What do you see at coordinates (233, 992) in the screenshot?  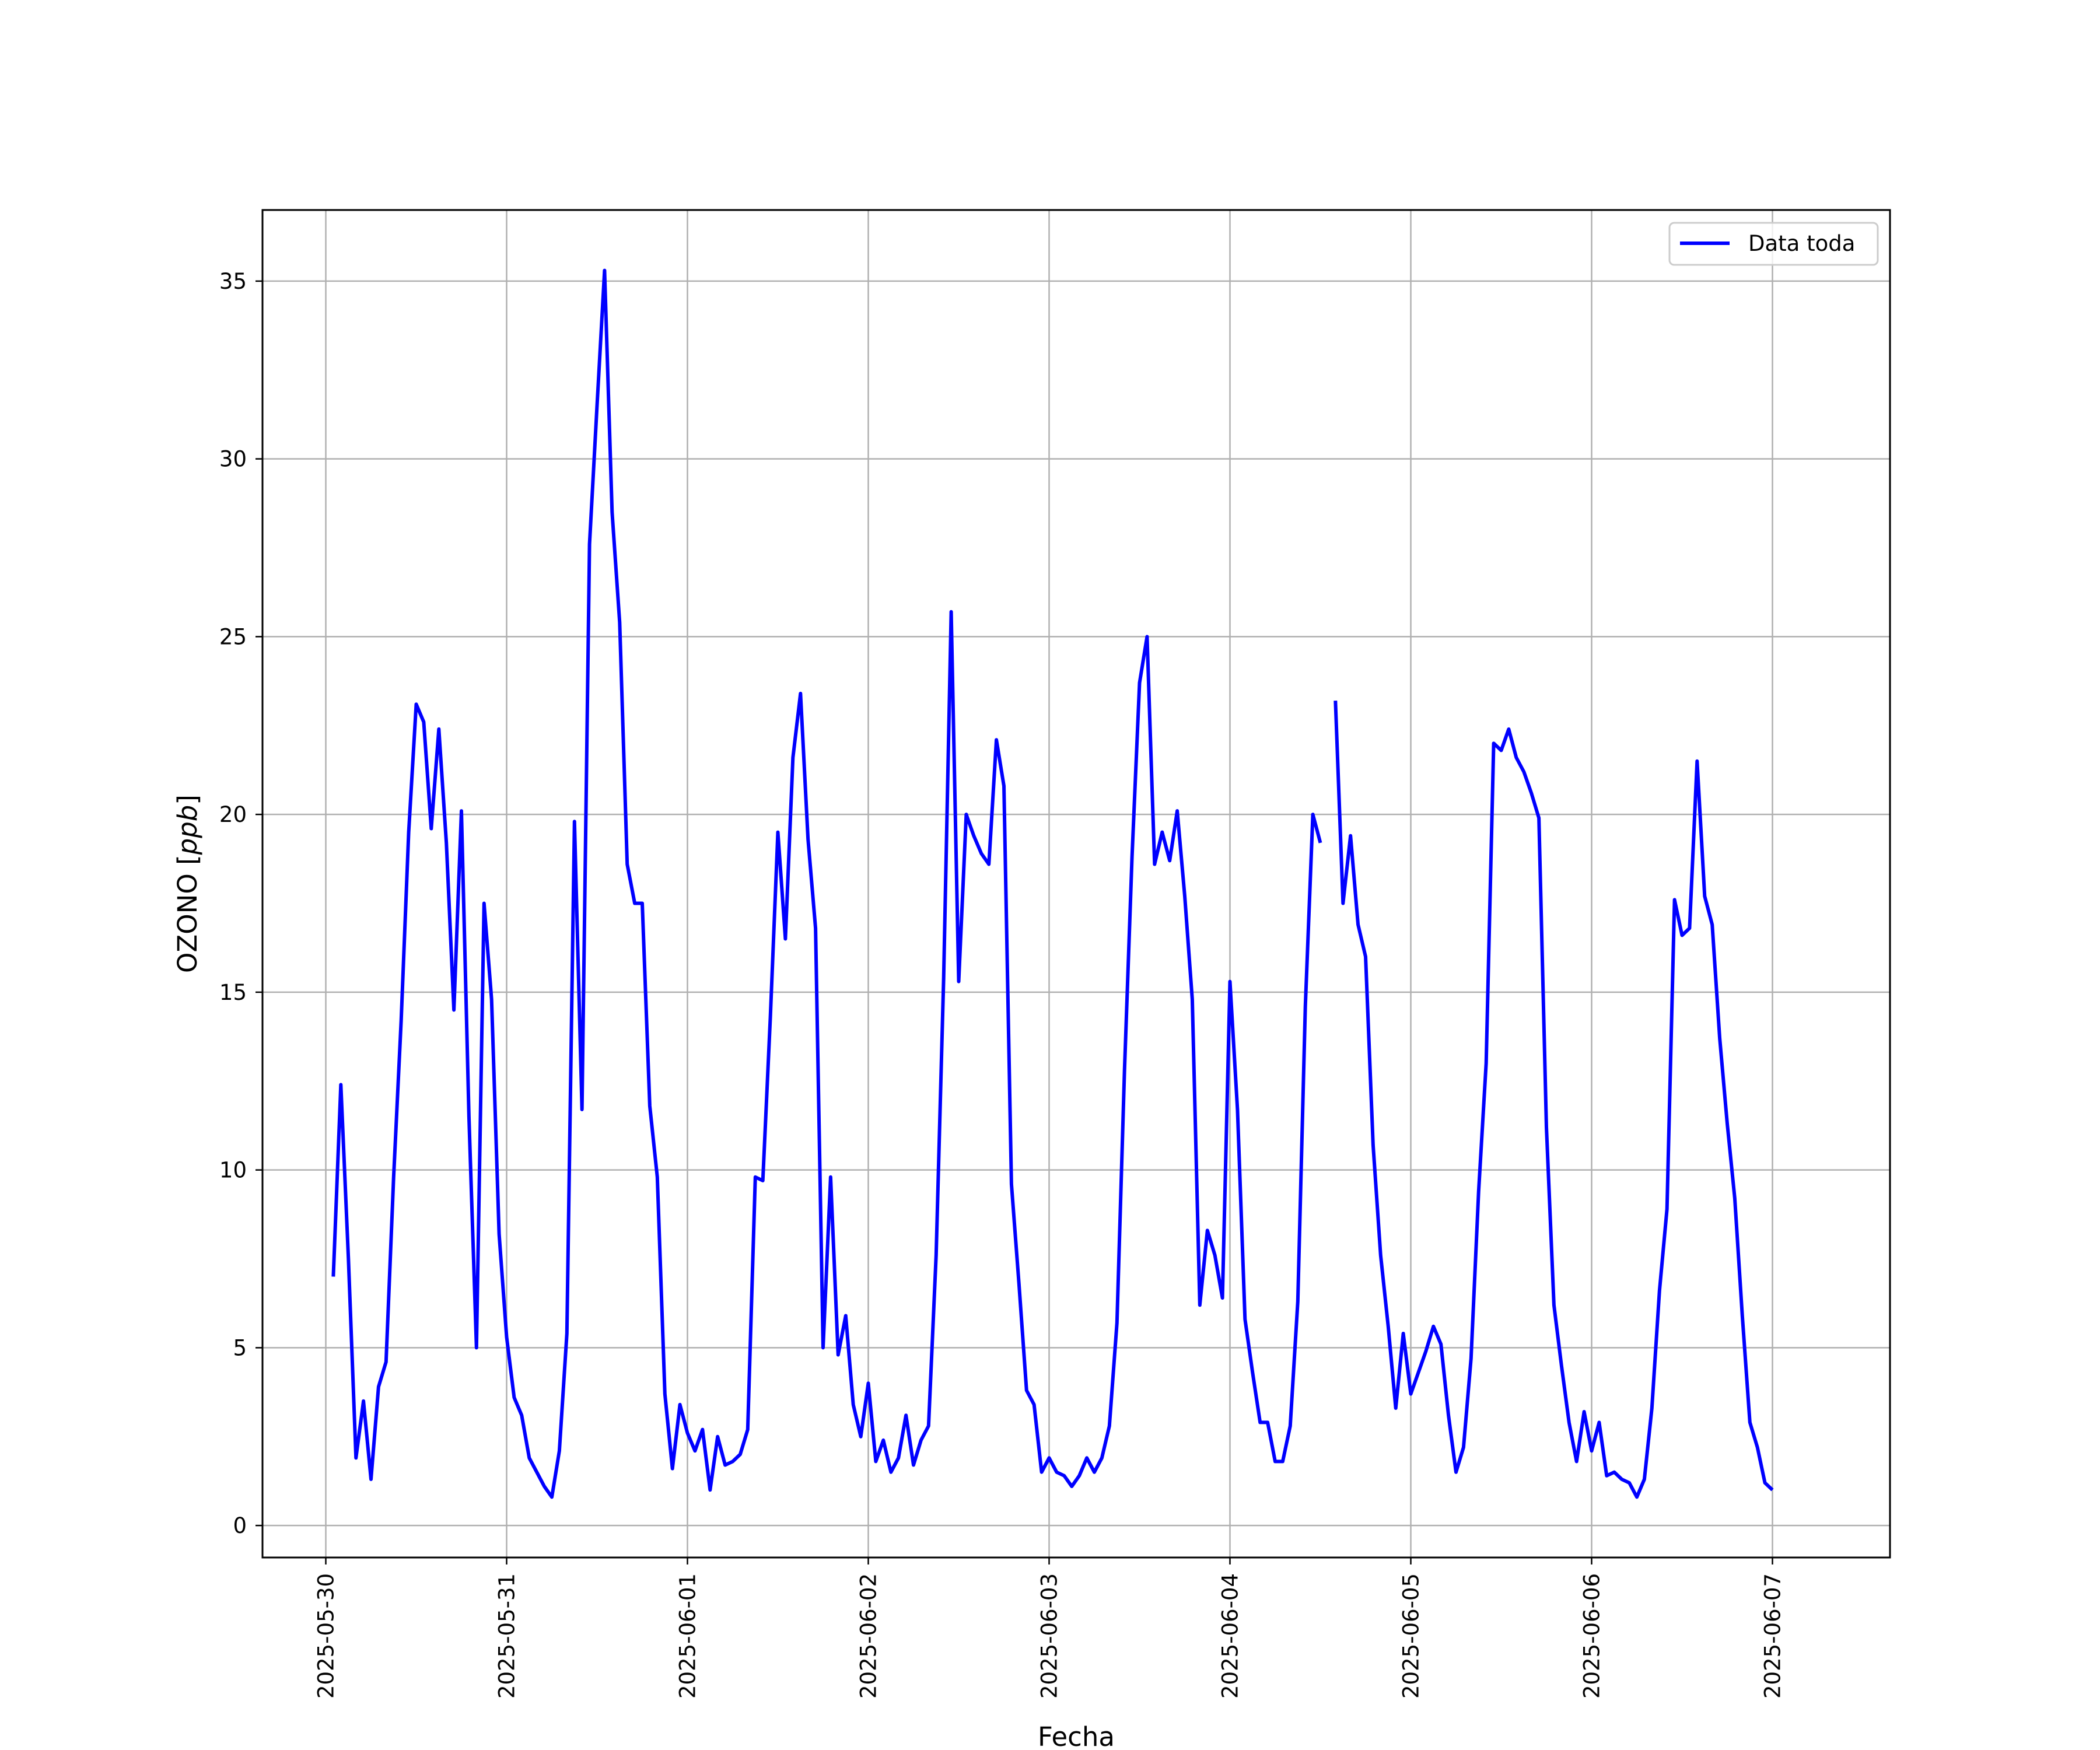 I see `y-tick-label: 15` at bounding box center [233, 992].